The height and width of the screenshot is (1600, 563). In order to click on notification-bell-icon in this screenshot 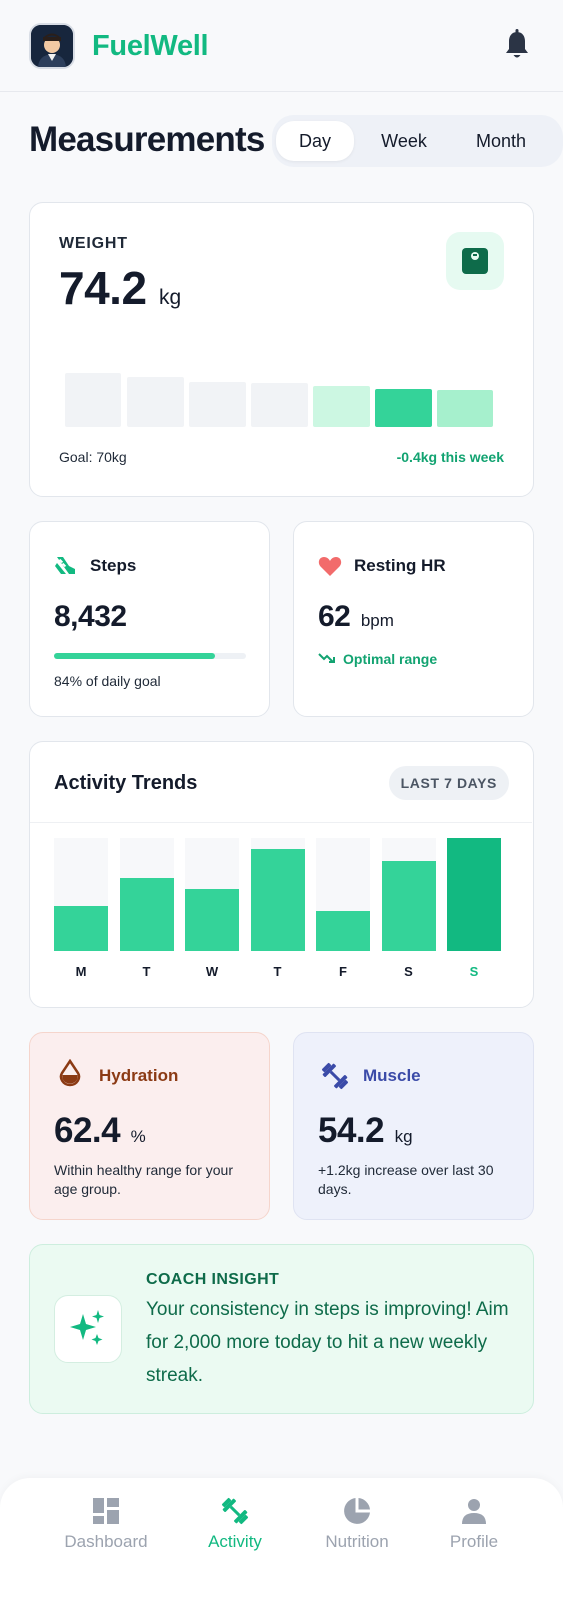, I will do `click(517, 46)`.